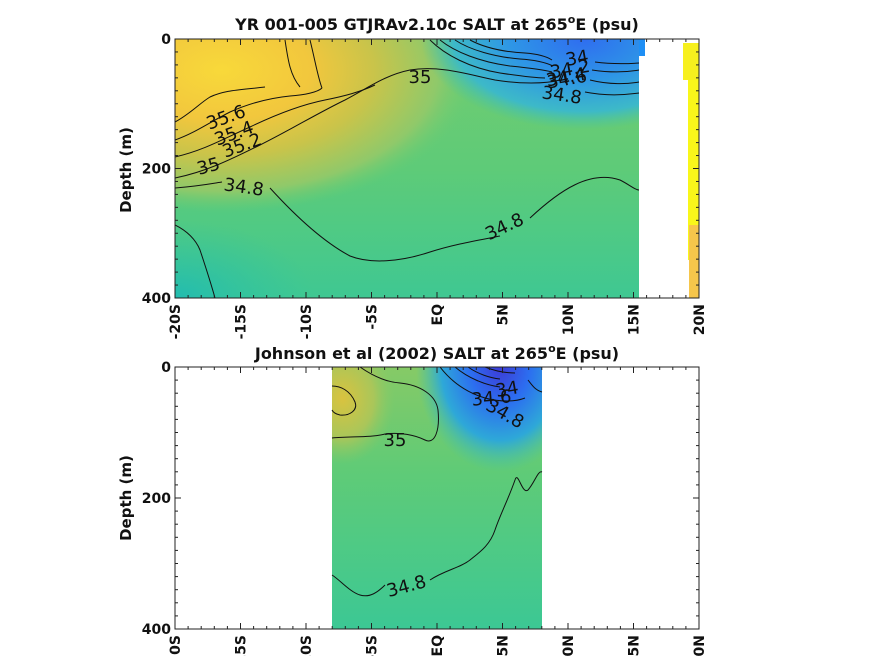  What do you see at coordinates (577, 58) in the screenshot?
I see `panel-1-clabel-6: 34` at bounding box center [577, 58].